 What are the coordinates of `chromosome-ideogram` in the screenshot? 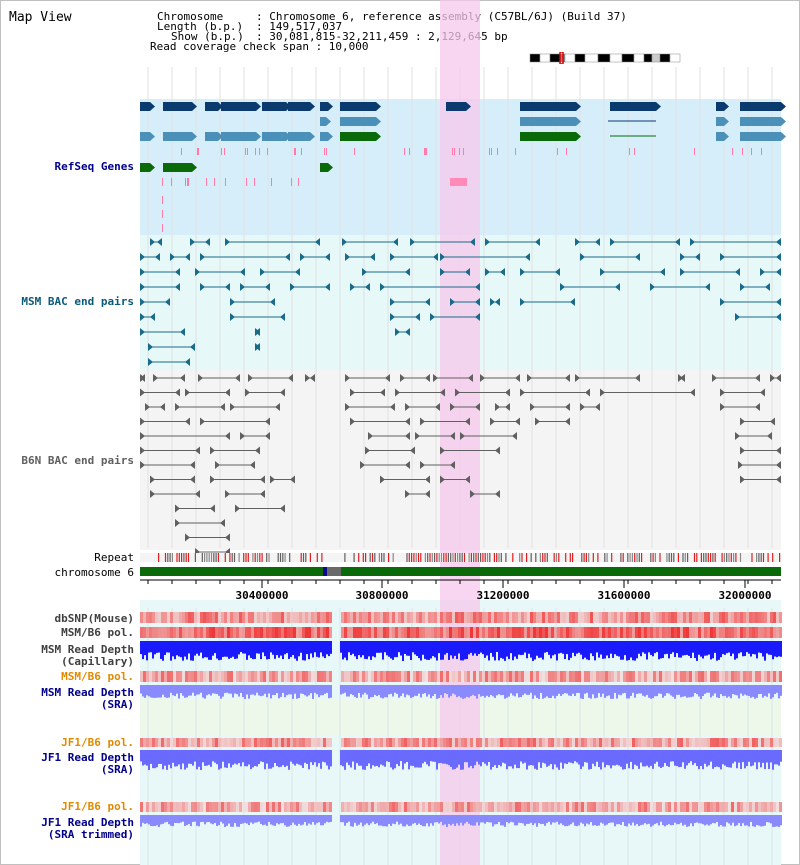 It's located at (605, 58).